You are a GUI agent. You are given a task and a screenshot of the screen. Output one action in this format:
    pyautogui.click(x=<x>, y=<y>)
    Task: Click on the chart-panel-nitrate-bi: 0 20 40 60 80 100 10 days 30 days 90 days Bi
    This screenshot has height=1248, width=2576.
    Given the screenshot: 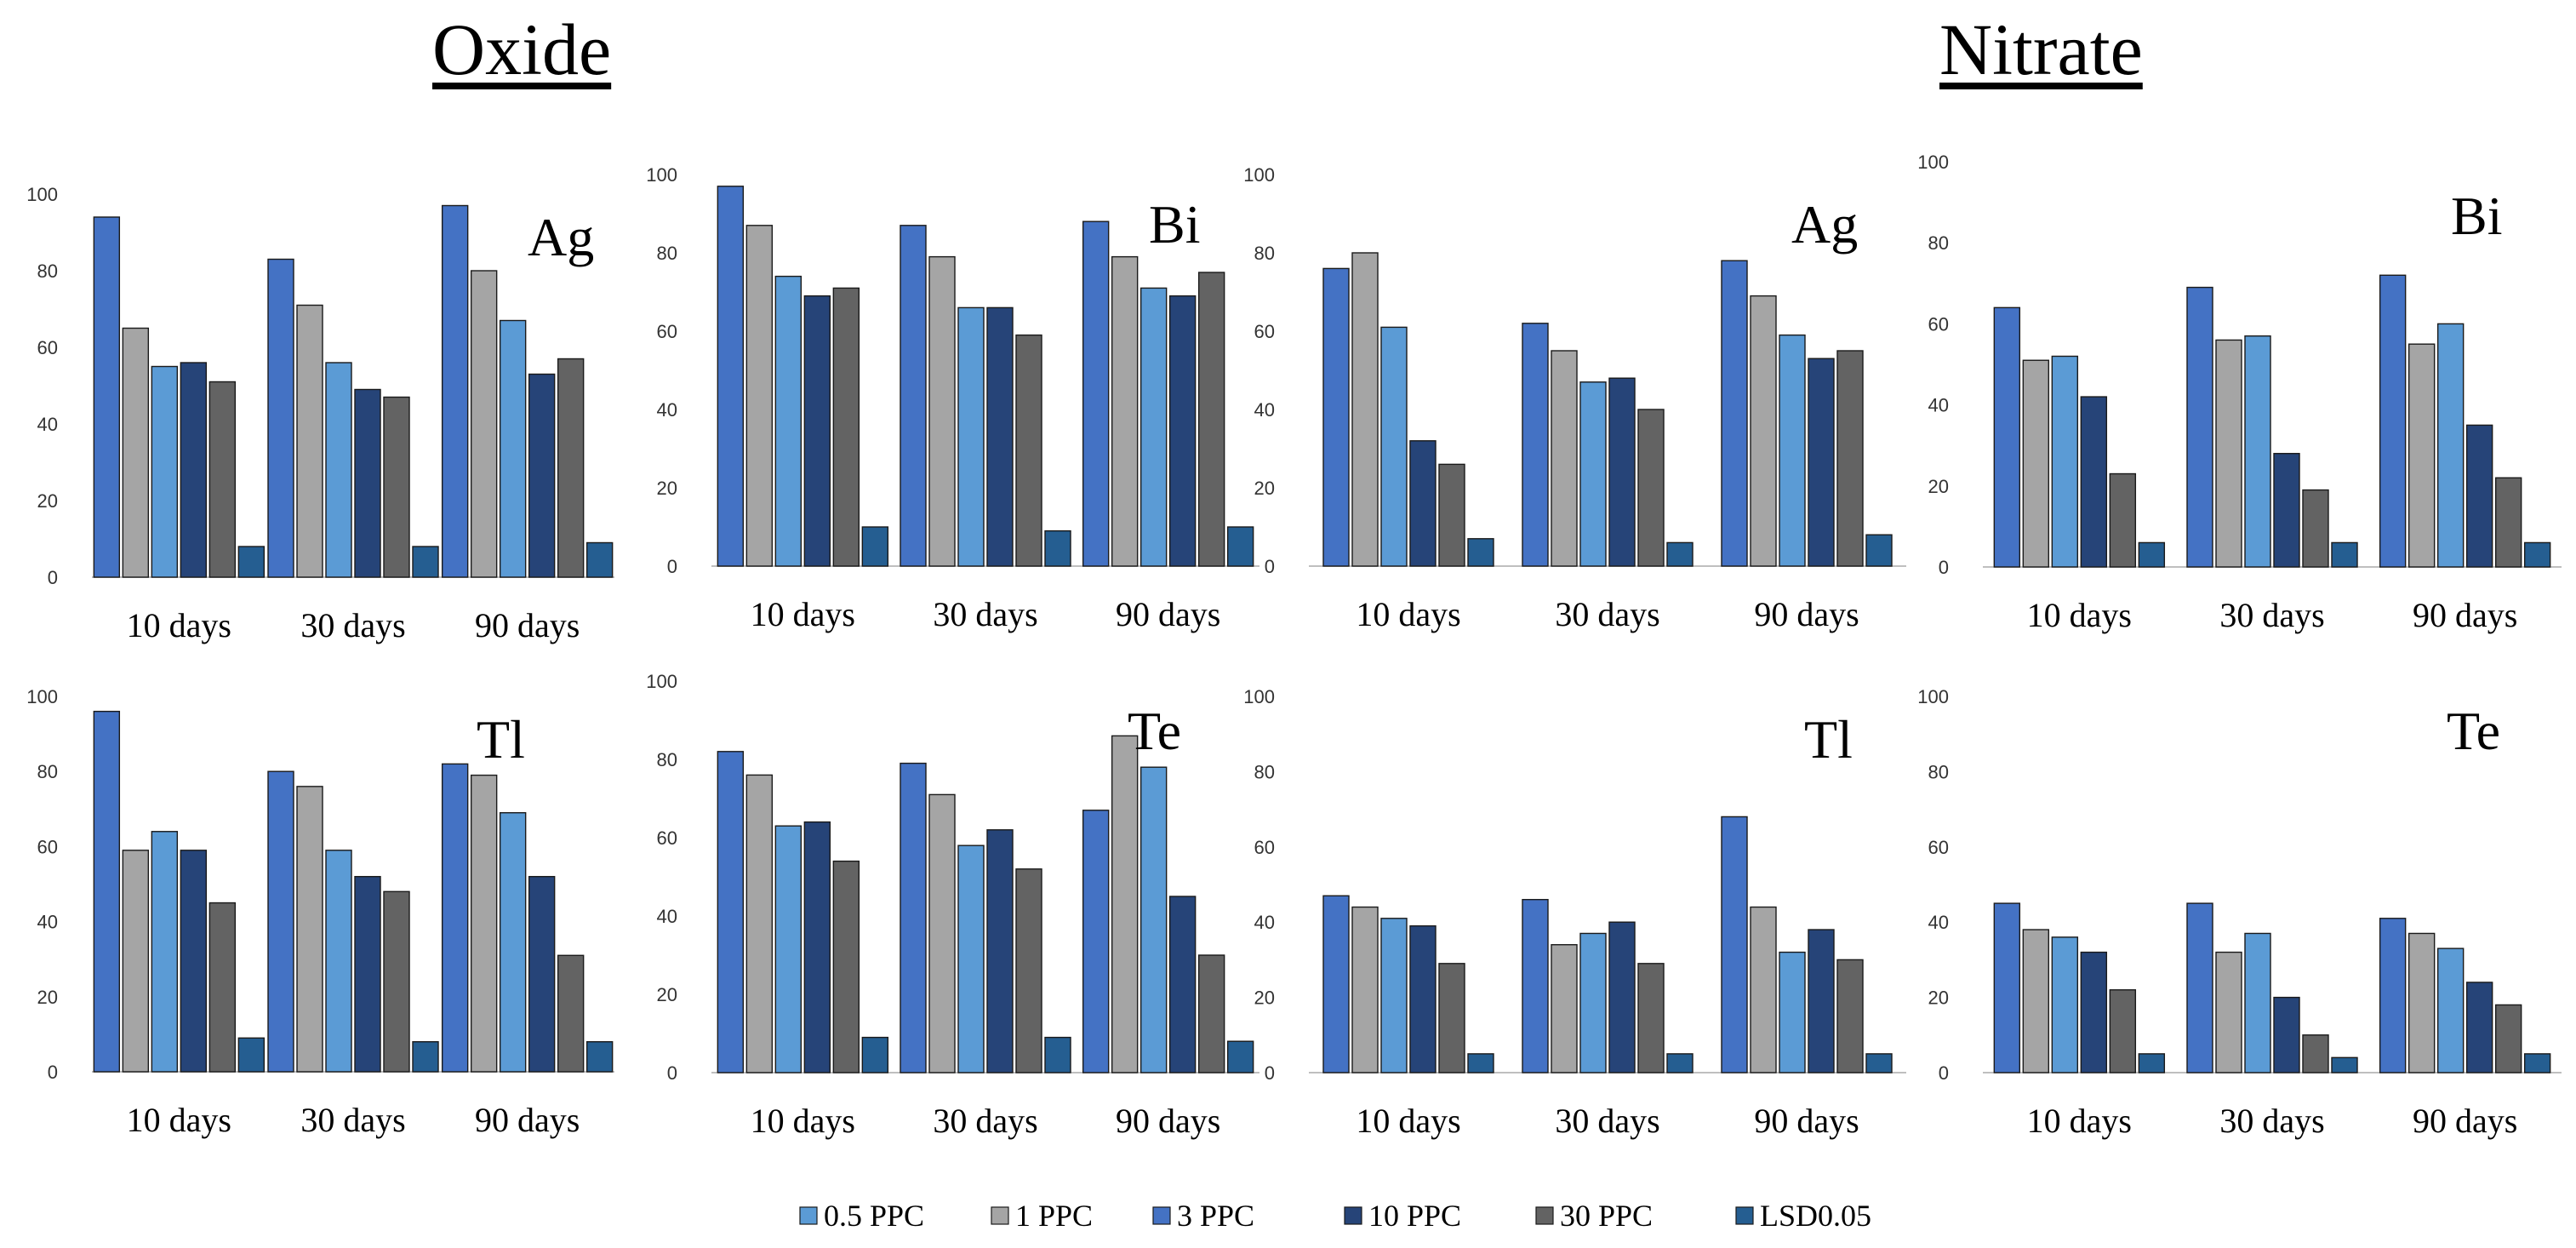 What is the action you would take?
    pyautogui.click(x=2239, y=393)
    